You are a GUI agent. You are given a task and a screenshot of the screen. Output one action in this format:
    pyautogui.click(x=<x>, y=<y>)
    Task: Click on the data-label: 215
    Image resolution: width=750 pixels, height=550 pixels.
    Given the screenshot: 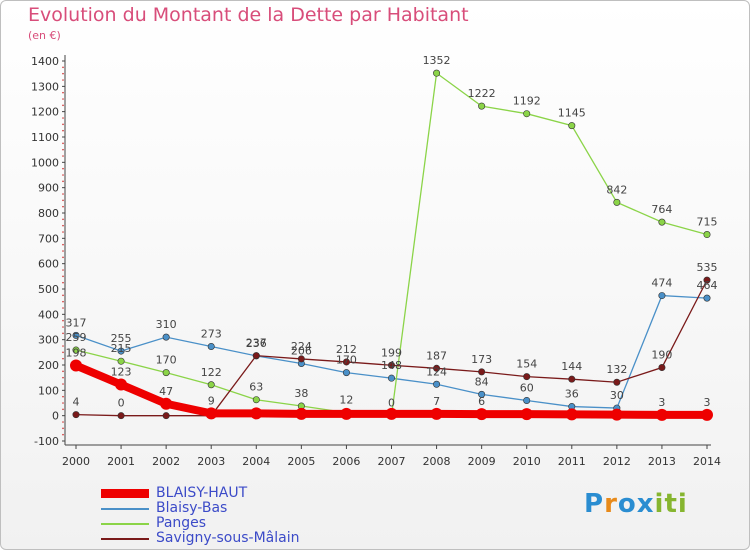 What is the action you would take?
    pyautogui.click(x=121, y=348)
    